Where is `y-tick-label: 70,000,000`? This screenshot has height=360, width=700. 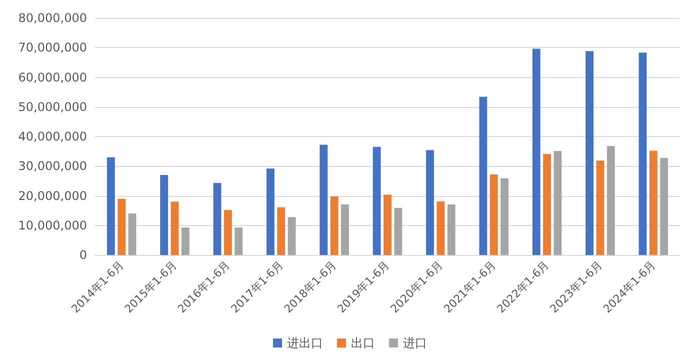 y-tick-label: 70,000,000 is located at coordinates (52, 47).